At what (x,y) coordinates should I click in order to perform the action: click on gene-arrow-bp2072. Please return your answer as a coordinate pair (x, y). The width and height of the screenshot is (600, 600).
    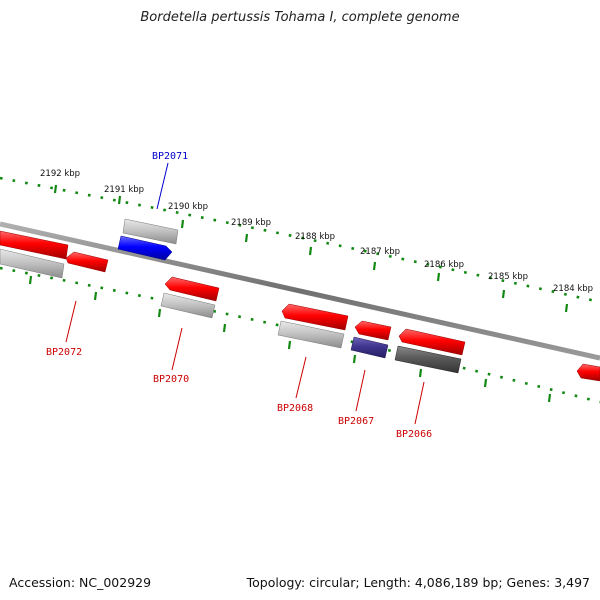
    Looking at the image, I should click on (34, 245).